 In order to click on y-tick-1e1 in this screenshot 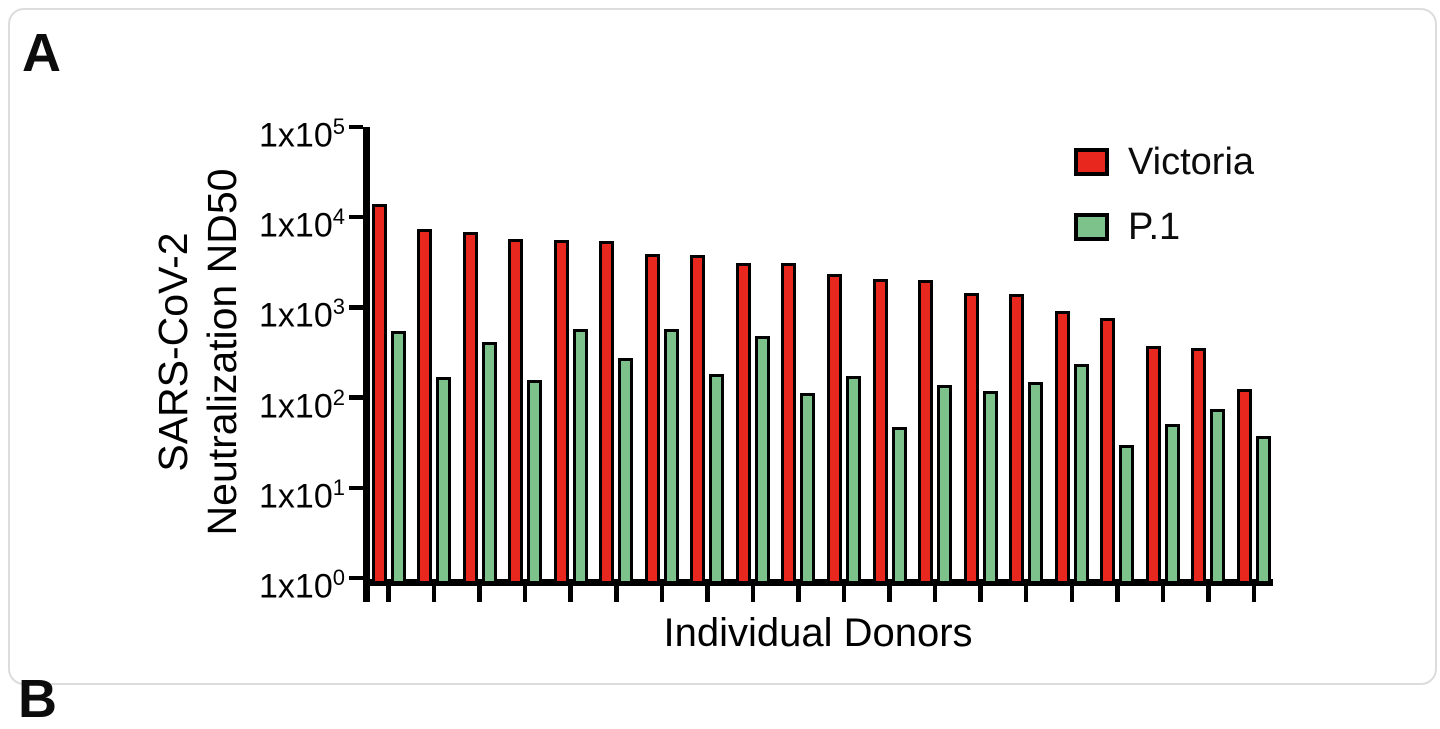, I will do `click(356, 488)`.